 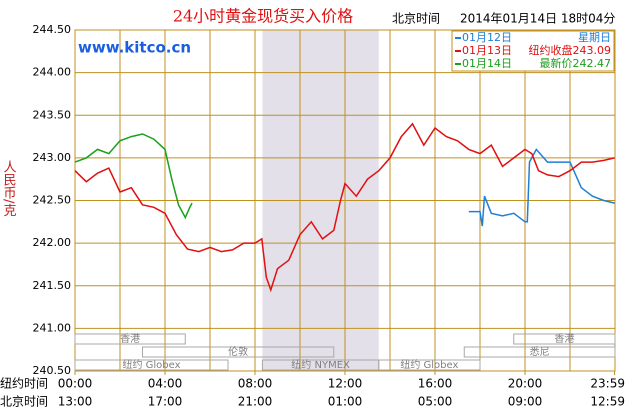 I want to click on x-row-label: 北京时间, so click(x=24, y=402).